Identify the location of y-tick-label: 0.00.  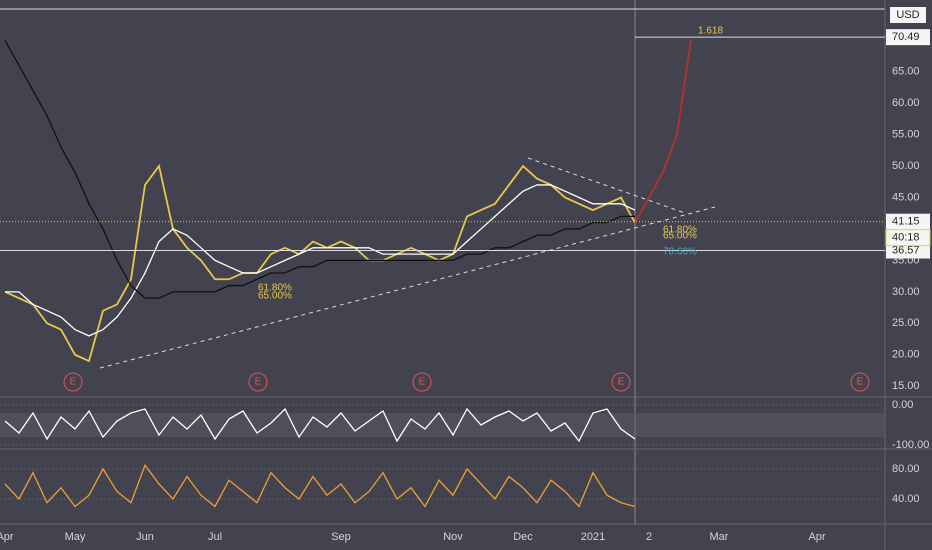
(902, 405).